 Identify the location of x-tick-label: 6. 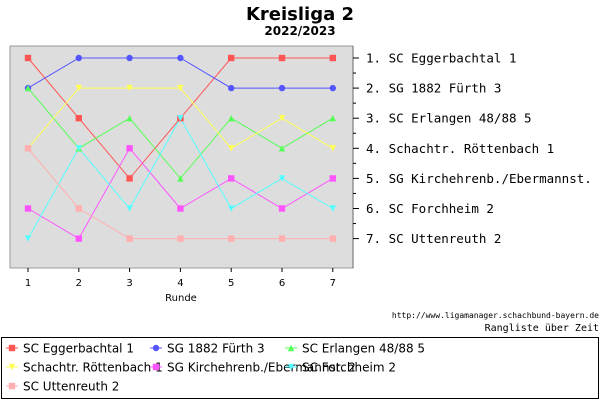
(282, 283).